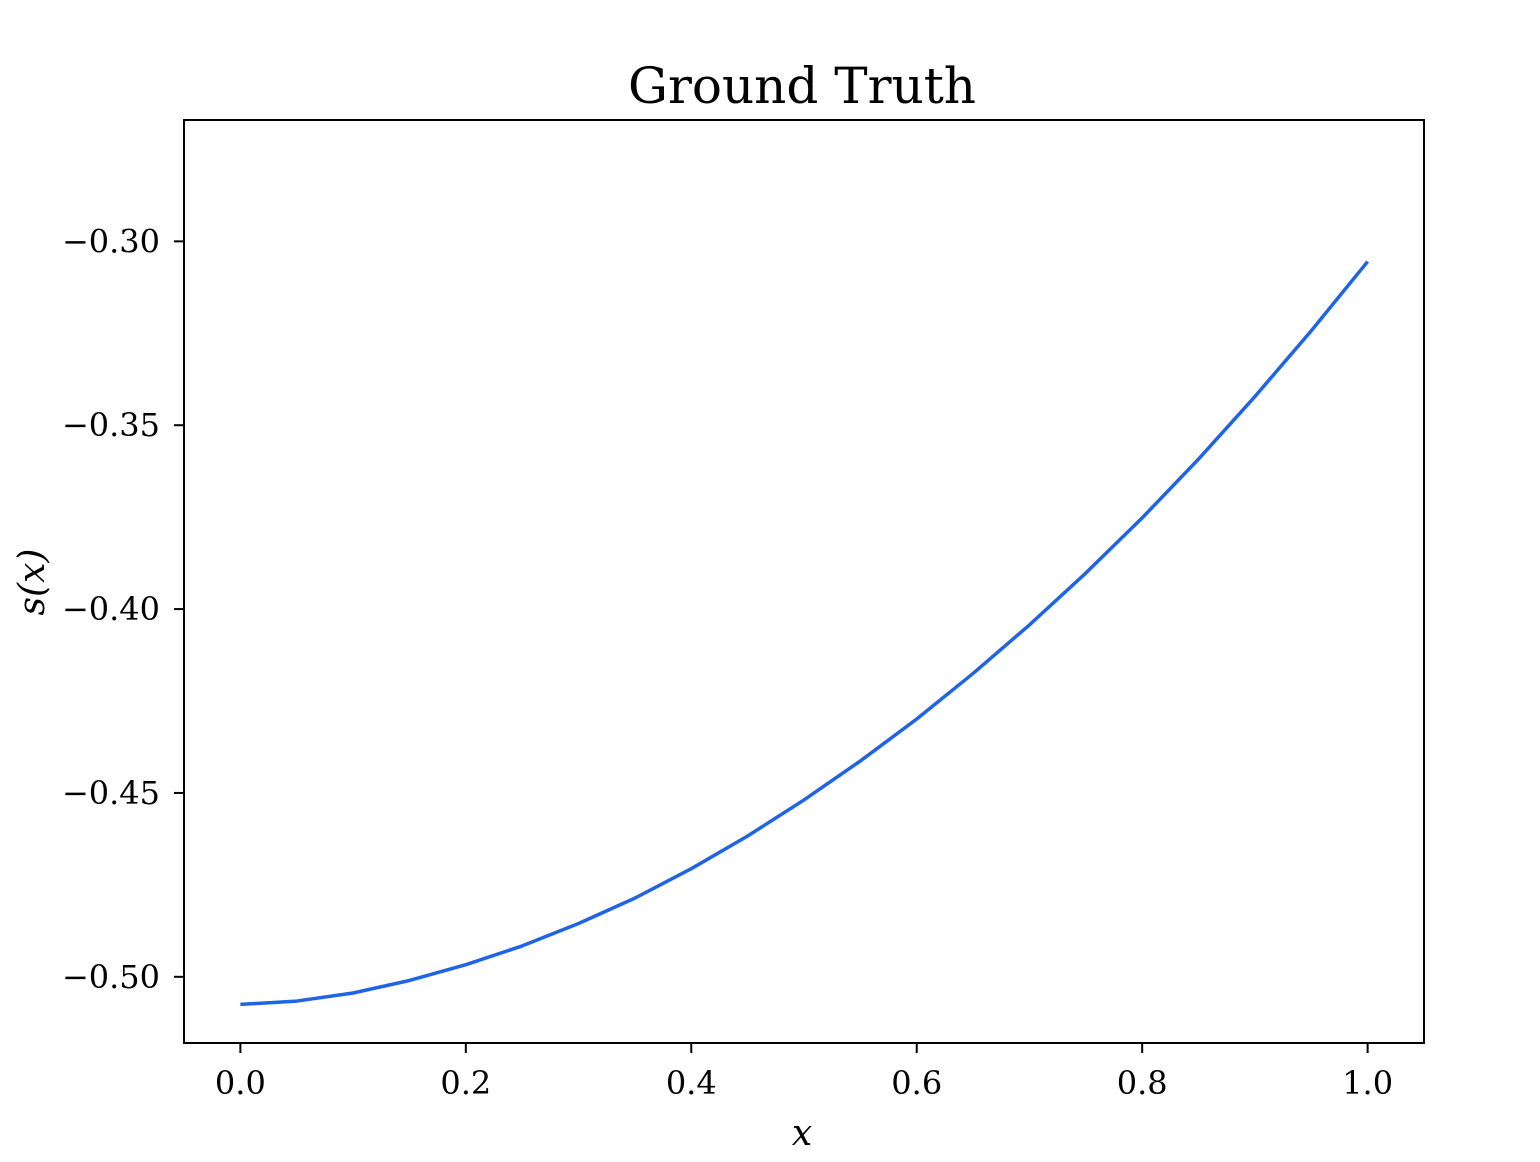 This screenshot has height=1162, width=1540. Describe the element at coordinates (802, 1133) in the screenshot. I see `x-axis-label: x` at that location.